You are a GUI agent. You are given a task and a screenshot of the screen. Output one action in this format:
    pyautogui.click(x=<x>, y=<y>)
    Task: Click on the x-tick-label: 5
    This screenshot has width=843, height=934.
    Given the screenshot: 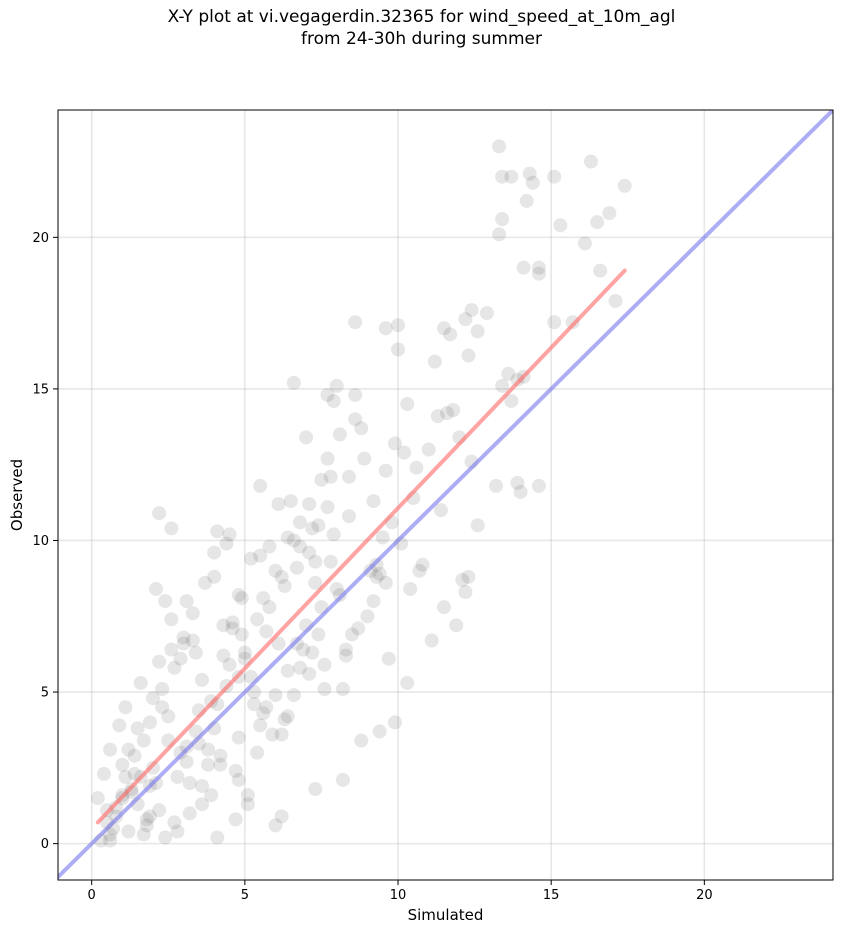 What is the action you would take?
    pyautogui.click(x=245, y=895)
    